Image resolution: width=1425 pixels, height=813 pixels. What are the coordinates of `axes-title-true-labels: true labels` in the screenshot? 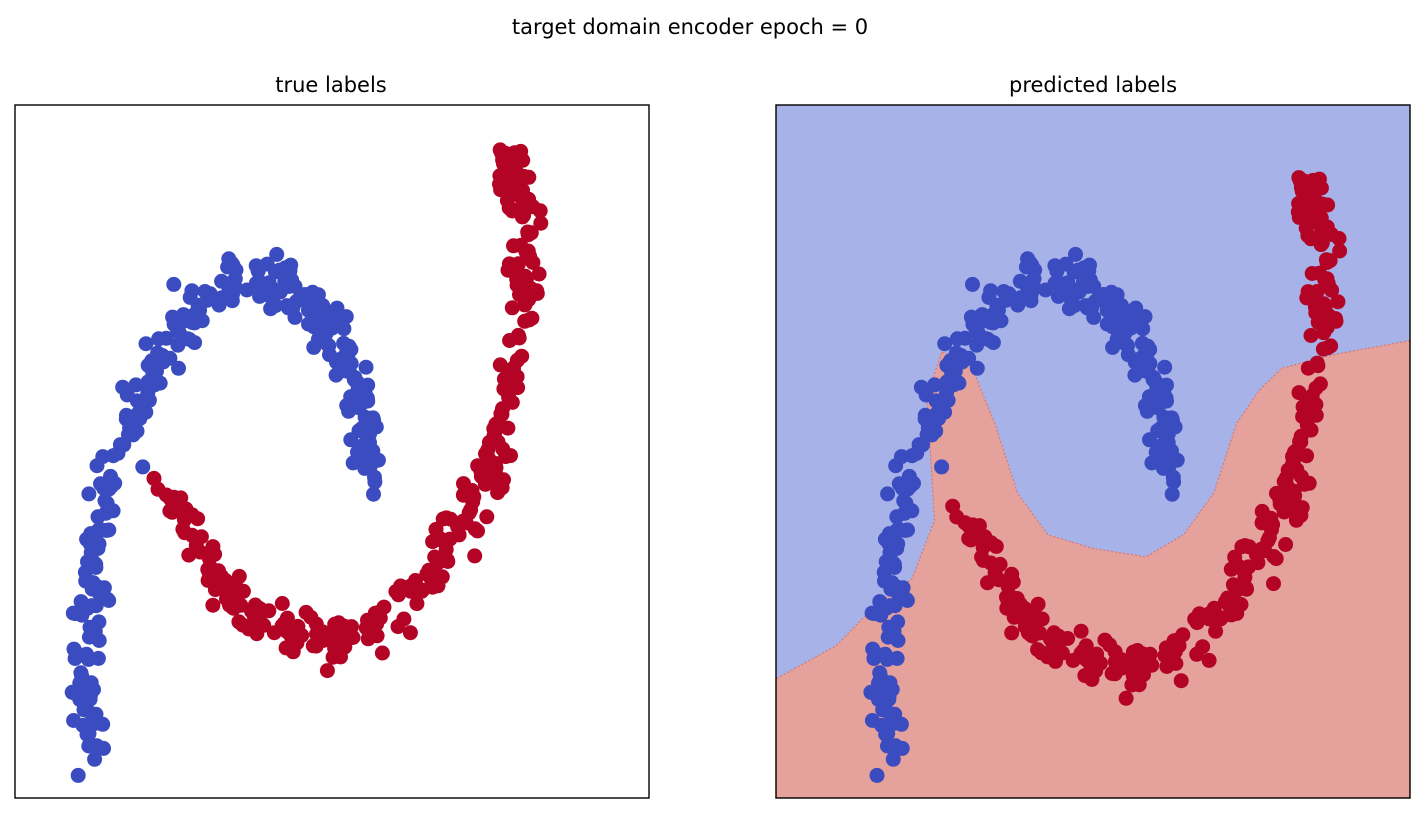 It's located at (331, 85).